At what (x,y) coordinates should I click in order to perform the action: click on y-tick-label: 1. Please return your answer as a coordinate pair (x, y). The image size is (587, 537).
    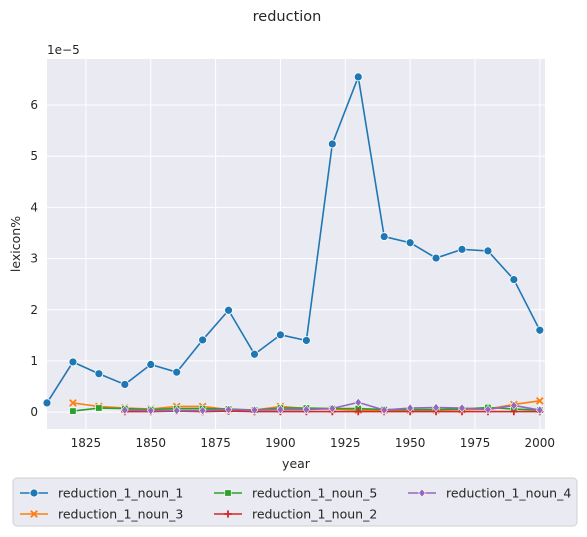
    Looking at the image, I should click on (34, 361).